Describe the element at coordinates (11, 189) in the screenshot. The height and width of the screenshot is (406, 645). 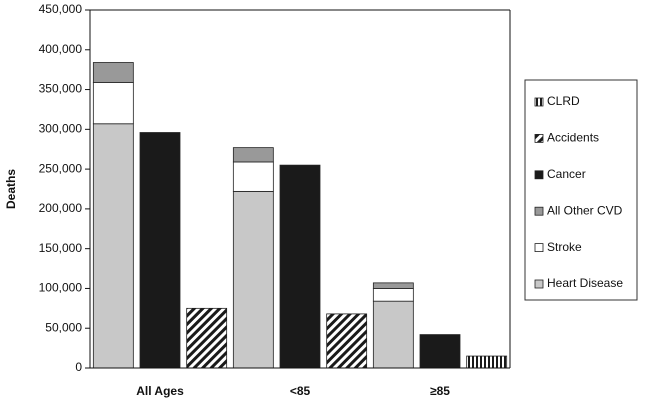
I see `y-axis-label: Deaths` at that location.